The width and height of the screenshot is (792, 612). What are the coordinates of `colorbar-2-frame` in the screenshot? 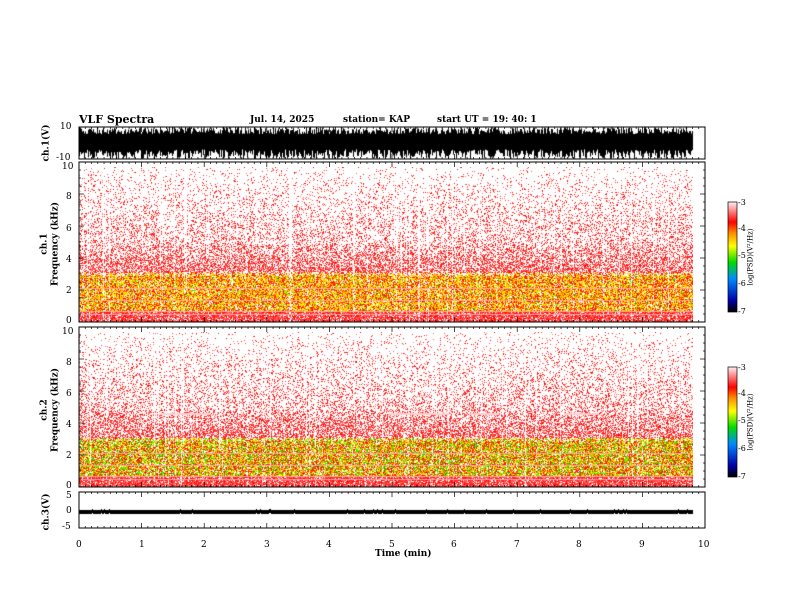 It's located at (732, 422).